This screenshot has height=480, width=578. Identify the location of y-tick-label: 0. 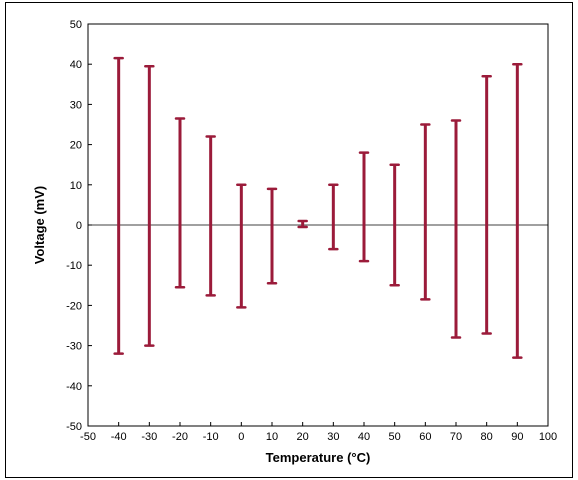
(79, 226).